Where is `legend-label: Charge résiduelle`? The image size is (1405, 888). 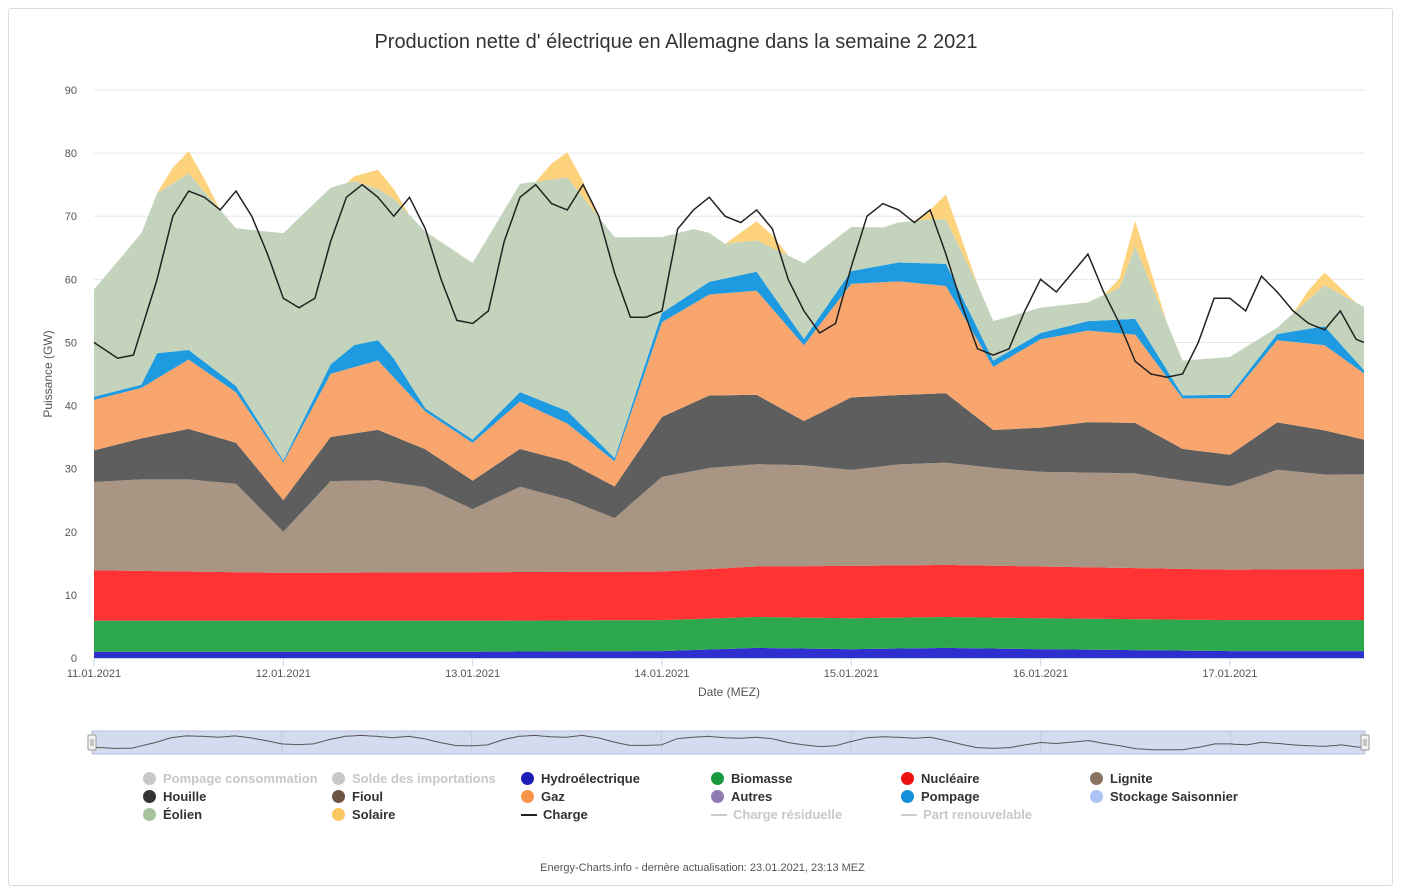 legend-label: Charge résiduelle is located at coordinates (788, 814).